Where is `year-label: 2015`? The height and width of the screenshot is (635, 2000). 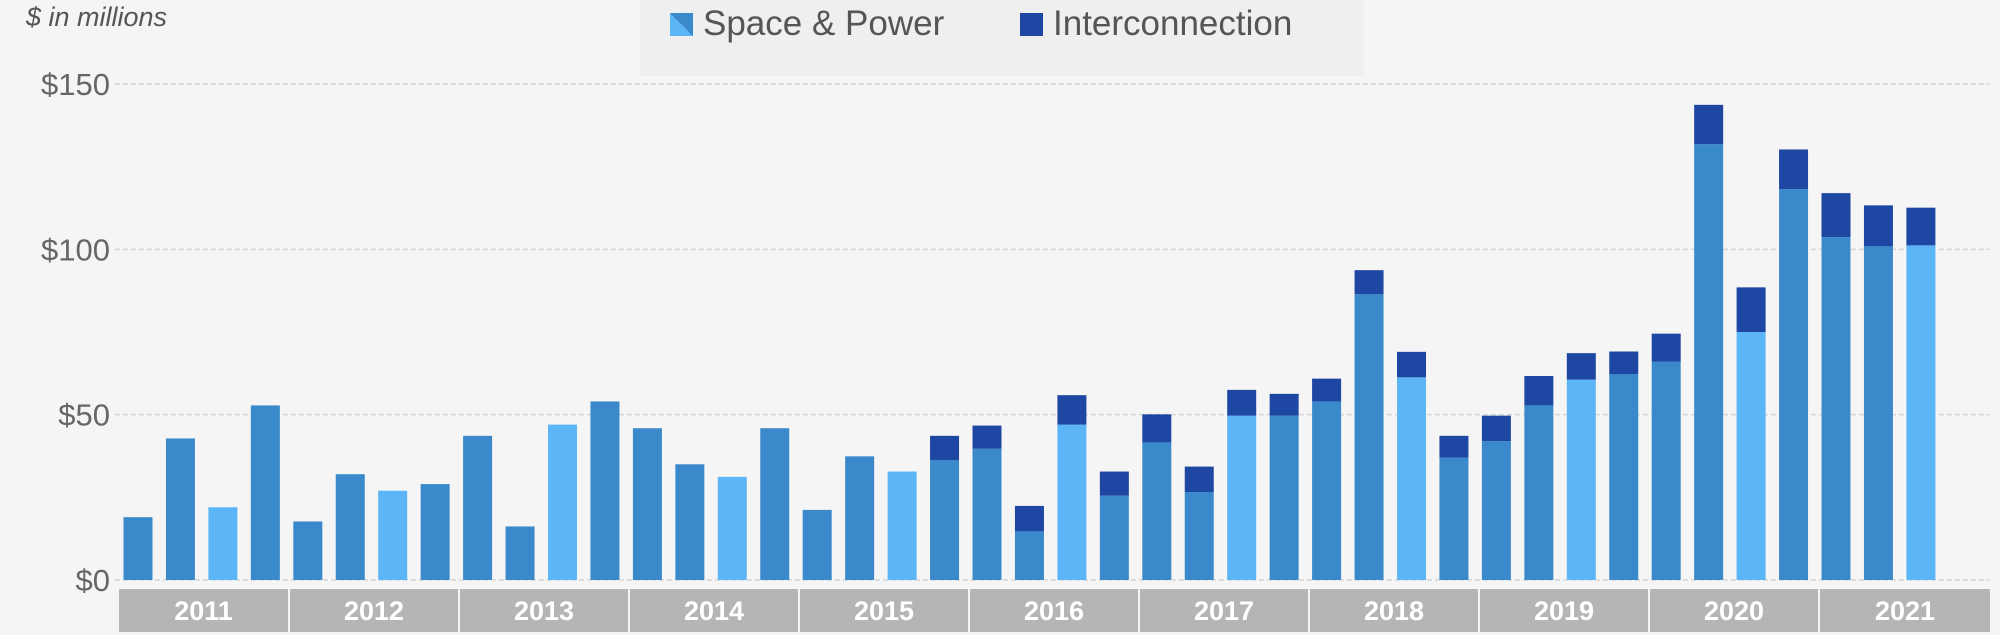
year-label: 2015 is located at coordinates (884, 611).